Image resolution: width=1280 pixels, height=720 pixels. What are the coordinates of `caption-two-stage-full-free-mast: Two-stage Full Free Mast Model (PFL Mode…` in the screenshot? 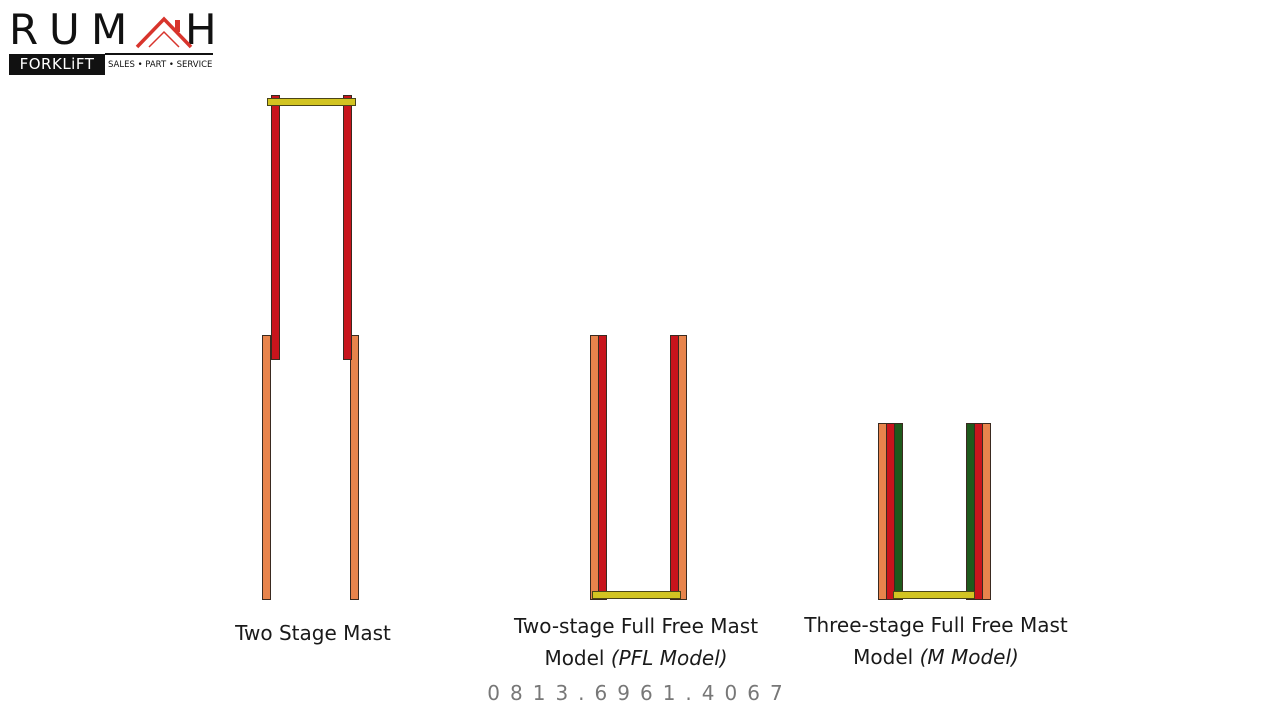 It's located at (636, 642).